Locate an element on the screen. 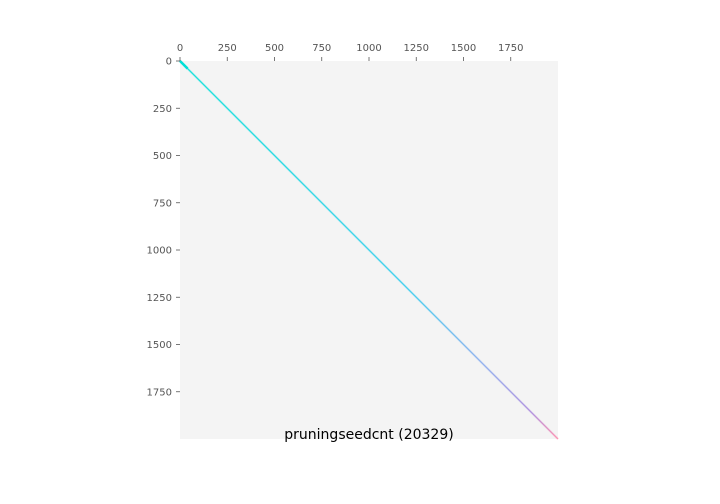 Image resolution: width=720 pixels, height=504 pixels. y-tick-label: 1500 is located at coordinates (159, 345).